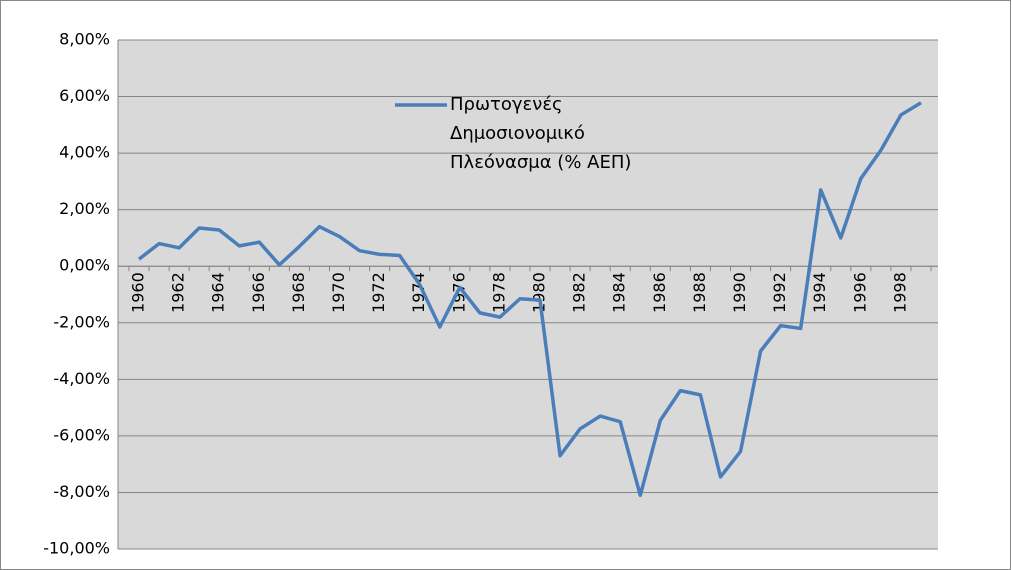  I want to click on y-tick-label: -8,00%, so click(81, 491).